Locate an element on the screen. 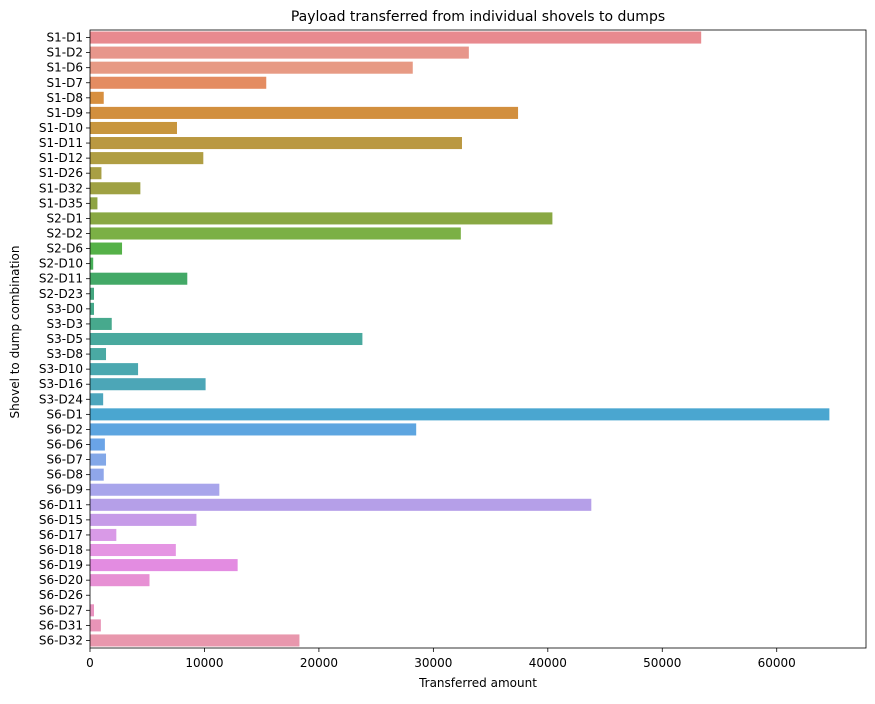 The image size is (875, 704). y-tick-label: S6-D26 is located at coordinates (61, 595).